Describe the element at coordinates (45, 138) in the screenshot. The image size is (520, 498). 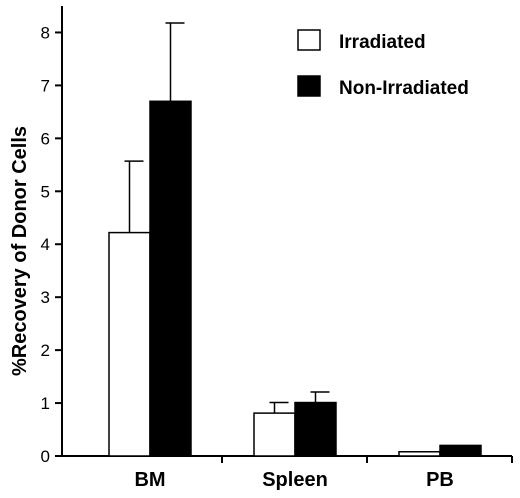
I see `y-tick-label: 6` at that location.